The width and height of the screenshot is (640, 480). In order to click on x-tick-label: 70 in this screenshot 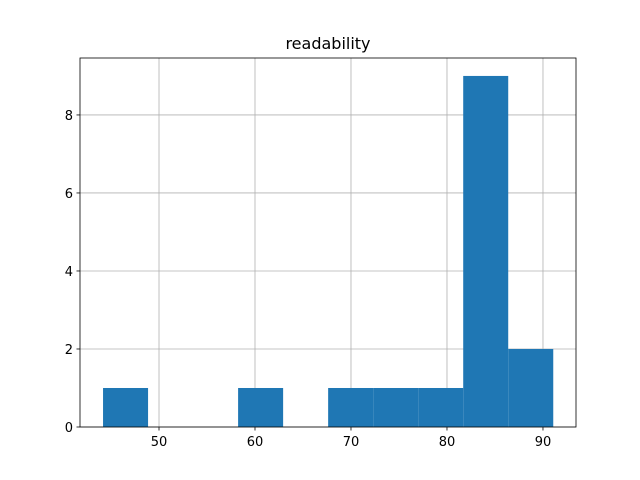, I will do `click(351, 442)`.